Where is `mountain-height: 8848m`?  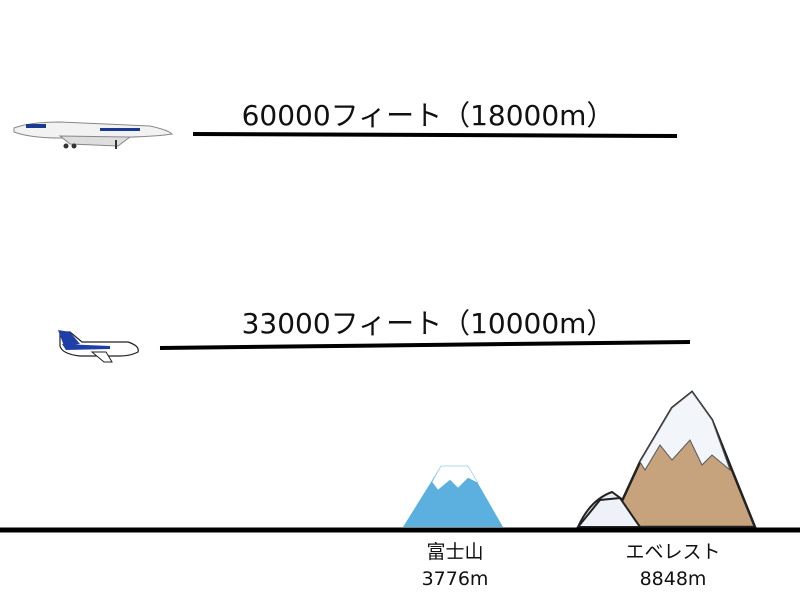
mountain-height: 8848m is located at coordinates (673, 579).